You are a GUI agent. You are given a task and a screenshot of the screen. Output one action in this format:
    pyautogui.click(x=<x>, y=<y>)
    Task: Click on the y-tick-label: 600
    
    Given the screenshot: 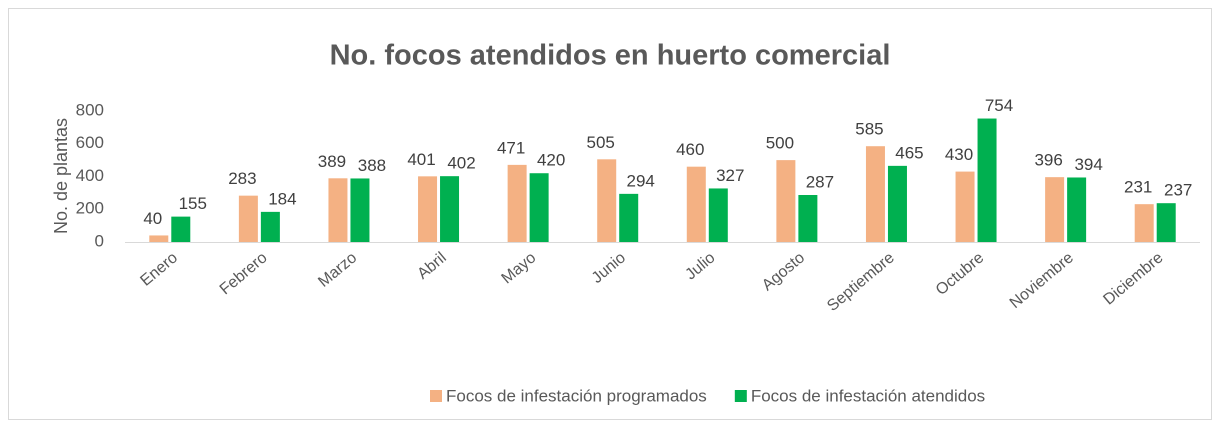 What is the action you would take?
    pyautogui.click(x=90, y=142)
    